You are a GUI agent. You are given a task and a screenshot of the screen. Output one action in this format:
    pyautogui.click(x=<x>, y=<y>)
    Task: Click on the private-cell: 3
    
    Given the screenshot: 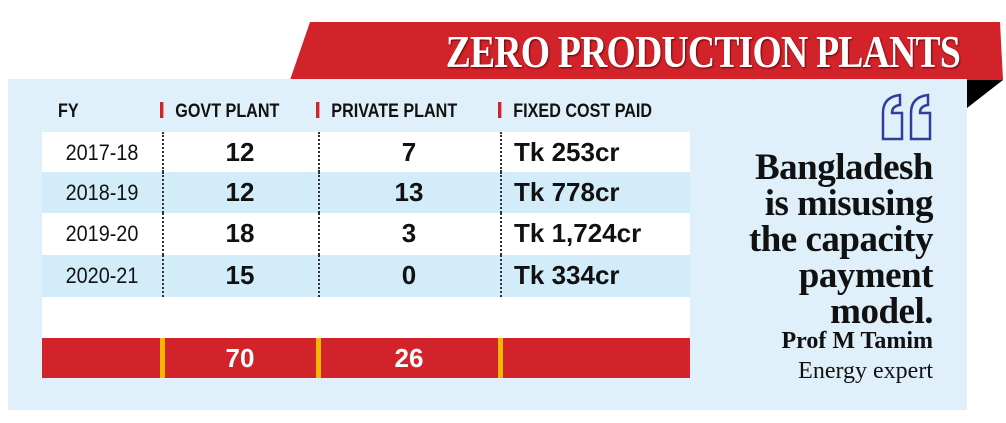 What is the action you would take?
    pyautogui.click(x=409, y=233)
    